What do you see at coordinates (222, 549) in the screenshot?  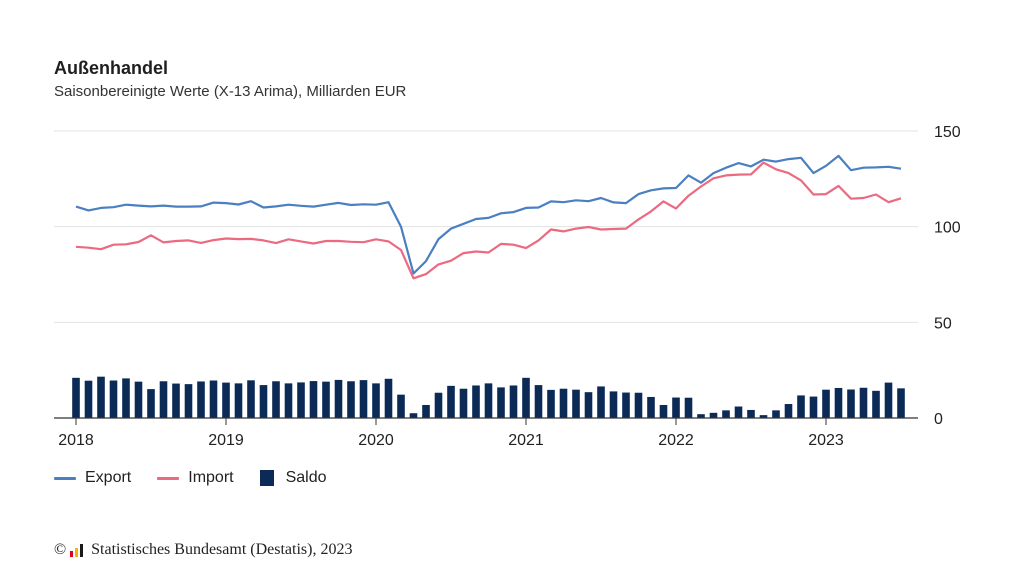 I see `source-text: Statistisches Bundesamt (Destatis), 2023` at bounding box center [222, 549].